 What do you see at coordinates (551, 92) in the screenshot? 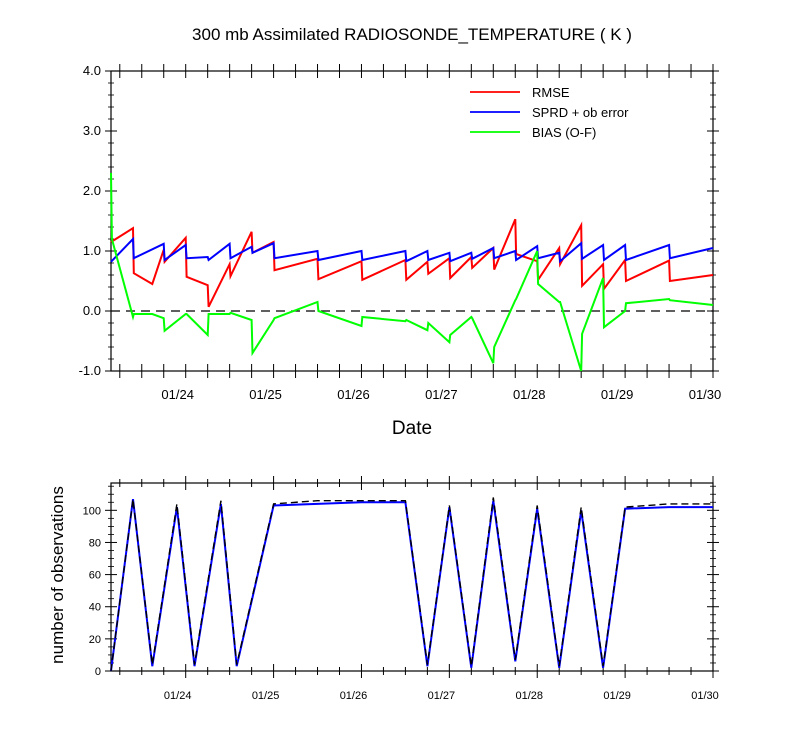
I see `legend-label: RMSE` at bounding box center [551, 92].